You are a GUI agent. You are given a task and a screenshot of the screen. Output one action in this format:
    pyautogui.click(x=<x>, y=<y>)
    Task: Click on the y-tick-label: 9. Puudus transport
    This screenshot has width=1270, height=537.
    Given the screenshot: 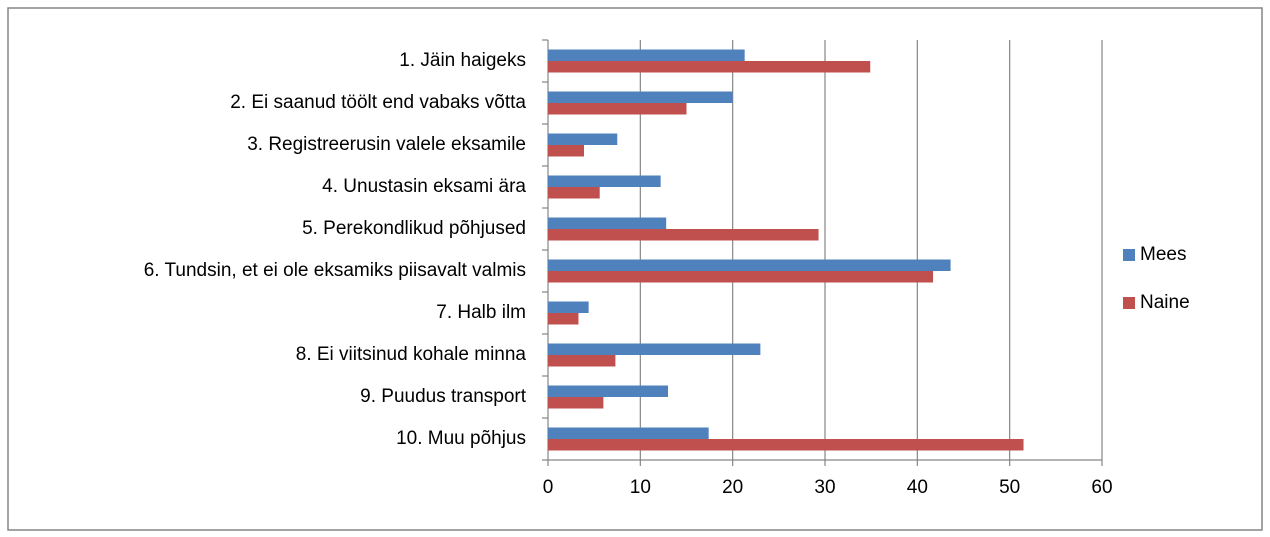 What is the action you would take?
    pyautogui.click(x=443, y=396)
    